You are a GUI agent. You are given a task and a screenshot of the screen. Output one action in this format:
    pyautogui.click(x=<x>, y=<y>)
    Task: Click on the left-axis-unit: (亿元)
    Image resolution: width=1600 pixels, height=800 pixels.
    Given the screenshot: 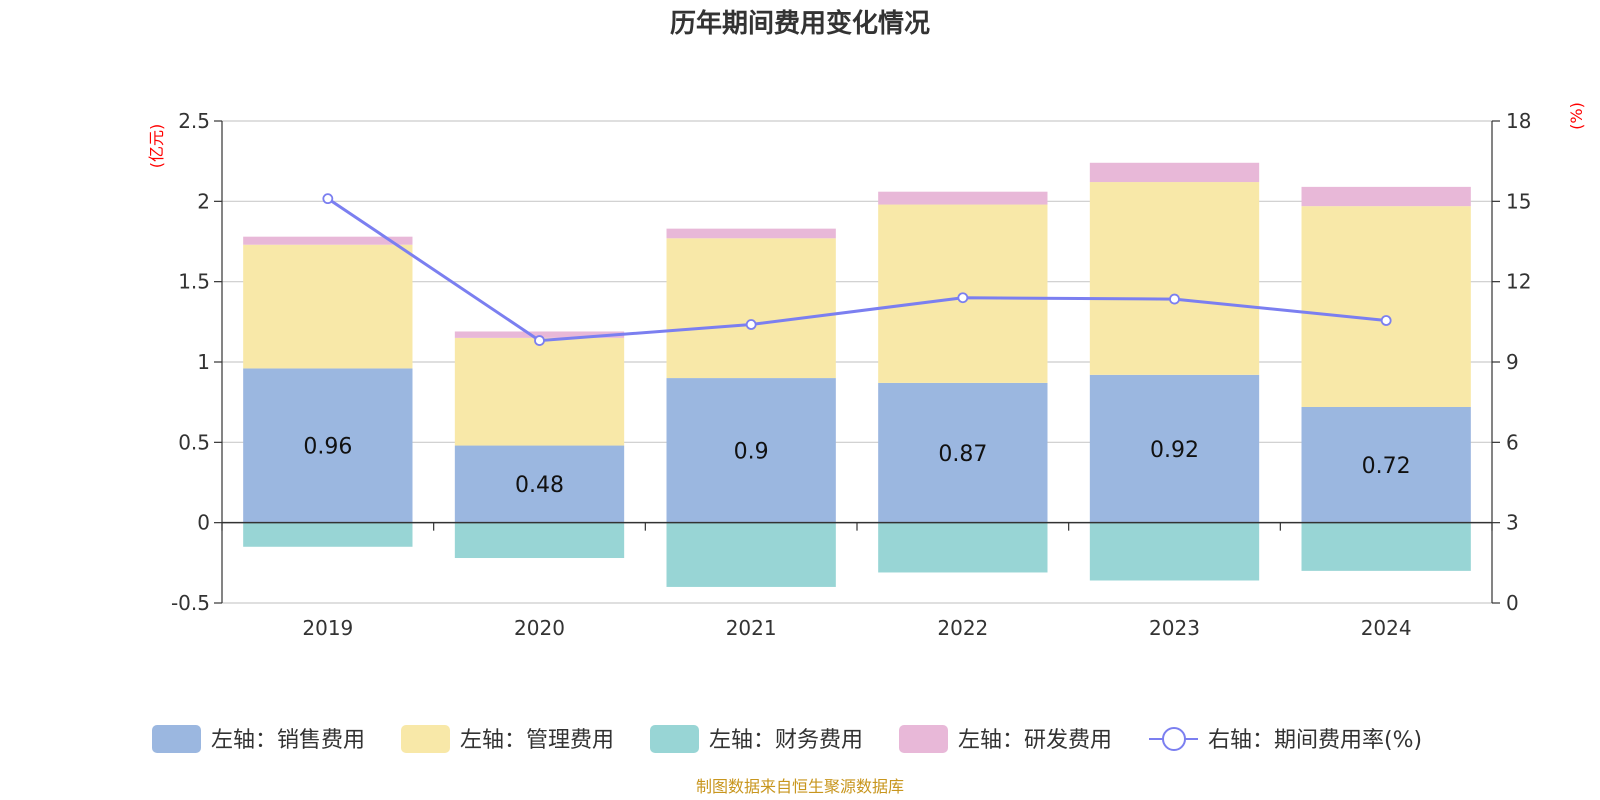 What is the action you would take?
    pyautogui.click(x=156, y=146)
    